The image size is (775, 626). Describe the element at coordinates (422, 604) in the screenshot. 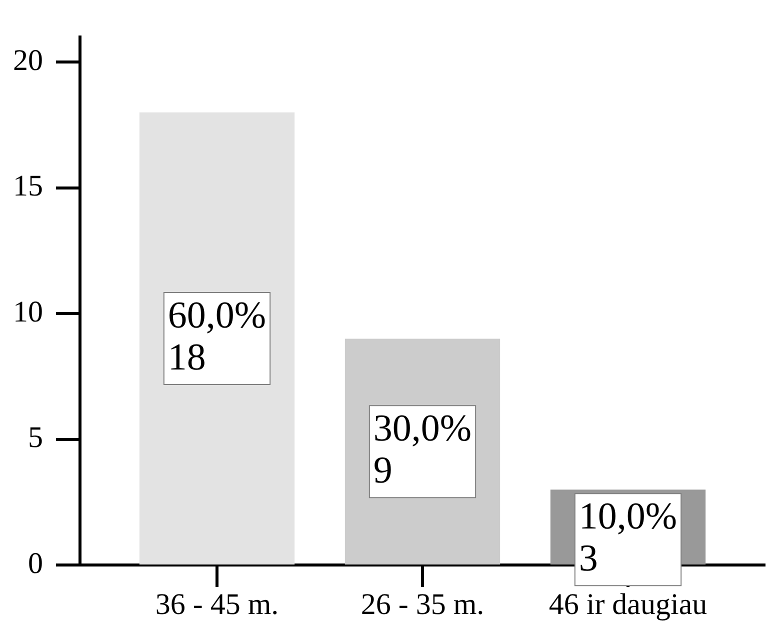

I see `x-tick-label: 26 - 35 m.` at that location.